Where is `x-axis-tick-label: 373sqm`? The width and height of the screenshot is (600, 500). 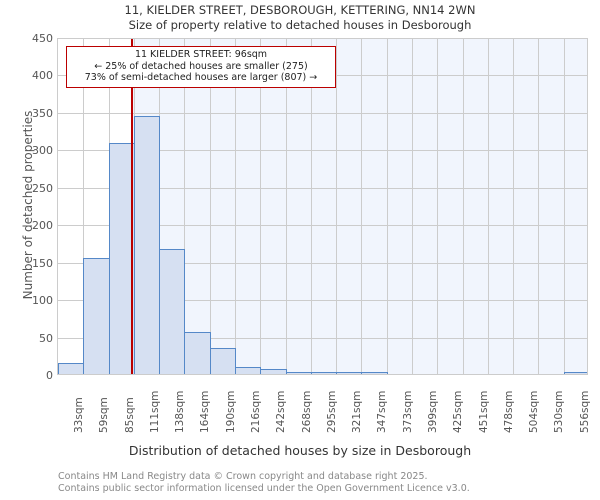 x-axis-tick-label: 373sqm is located at coordinates (407, 411).